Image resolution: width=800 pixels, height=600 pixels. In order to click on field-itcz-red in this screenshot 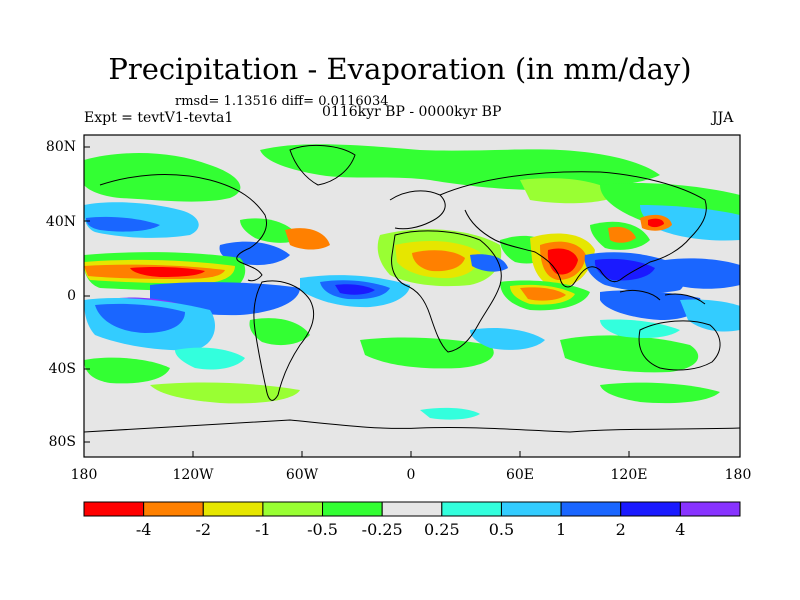, I will do `click(167, 272)`.